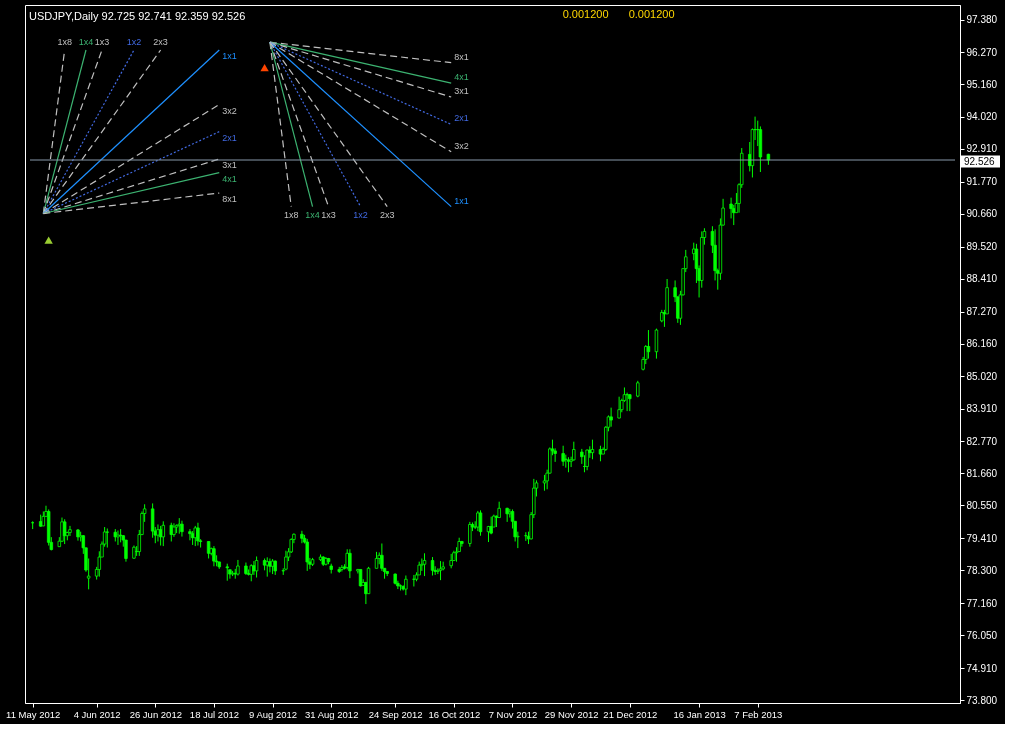  I want to click on y-tick-label: 95.160, so click(982, 84).